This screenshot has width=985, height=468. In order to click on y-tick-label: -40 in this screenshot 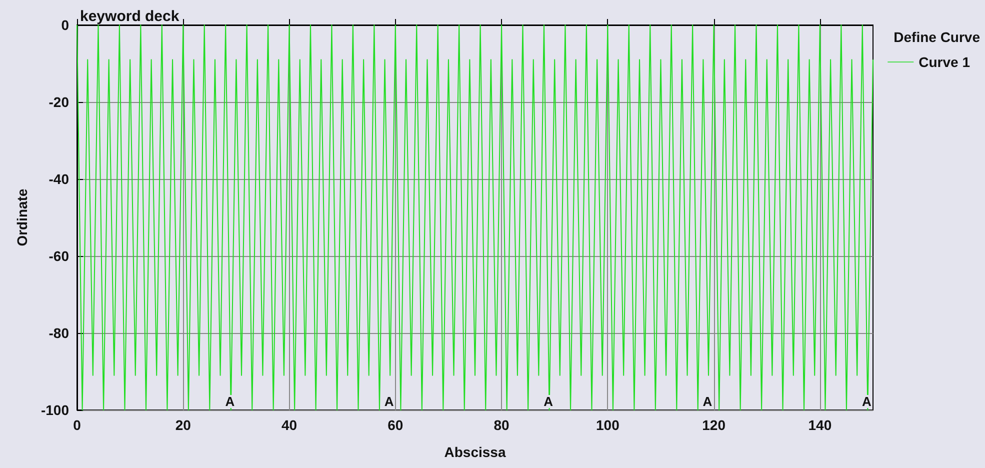, I will do `click(59, 179)`.